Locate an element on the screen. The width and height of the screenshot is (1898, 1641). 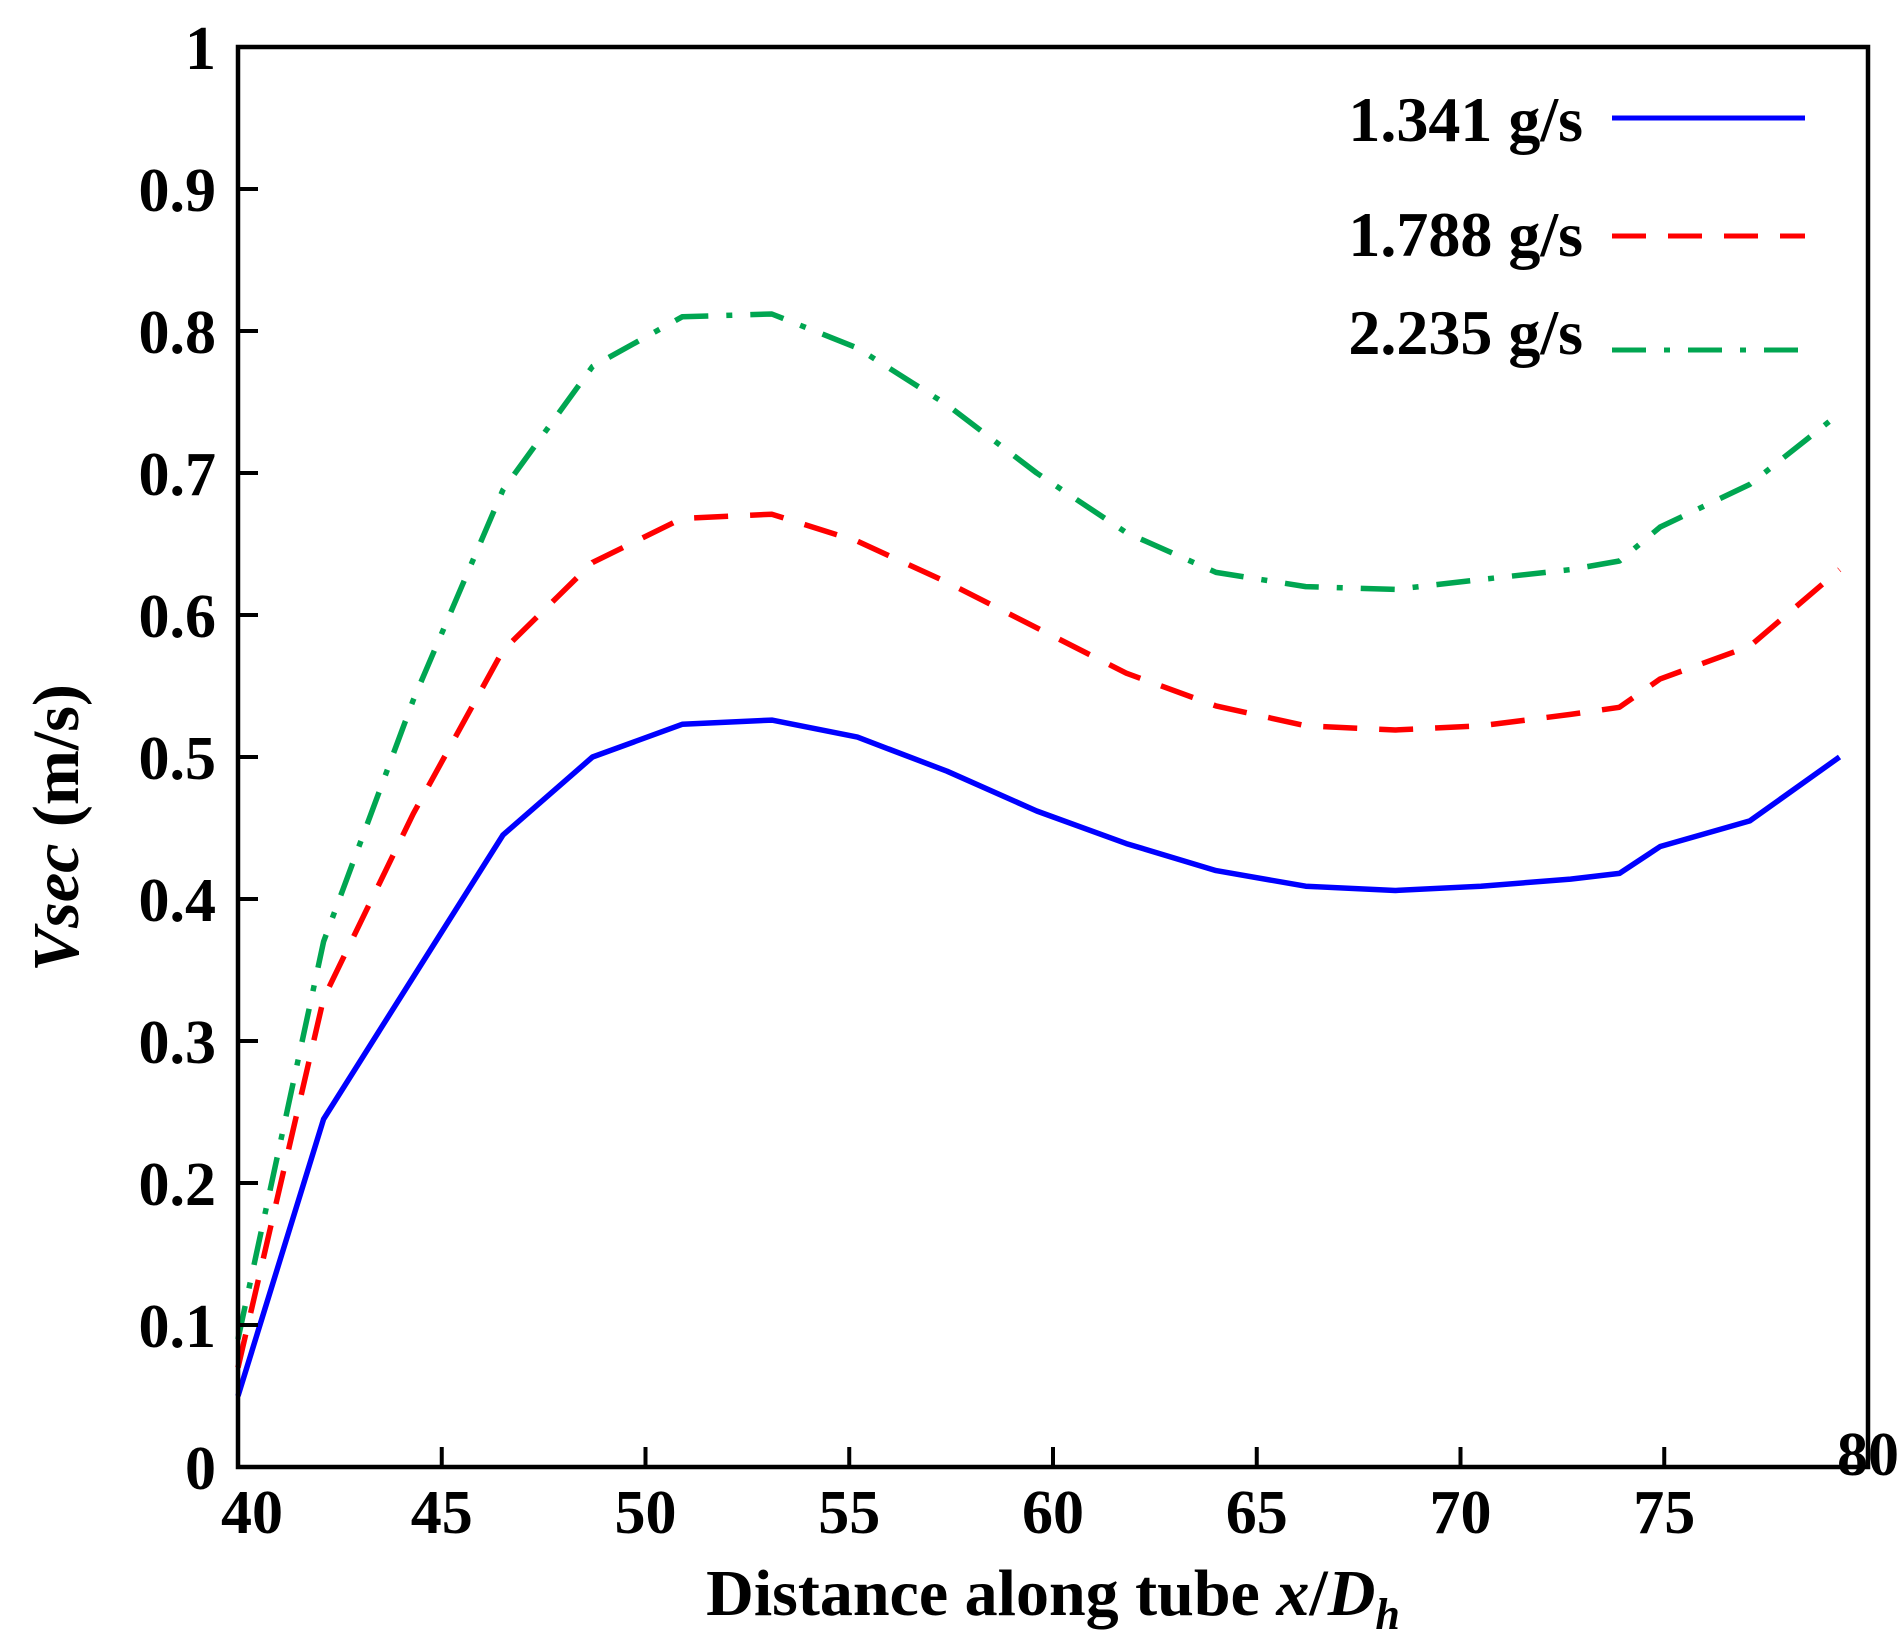
x-tick-label: 60 is located at coordinates (1053, 1513).